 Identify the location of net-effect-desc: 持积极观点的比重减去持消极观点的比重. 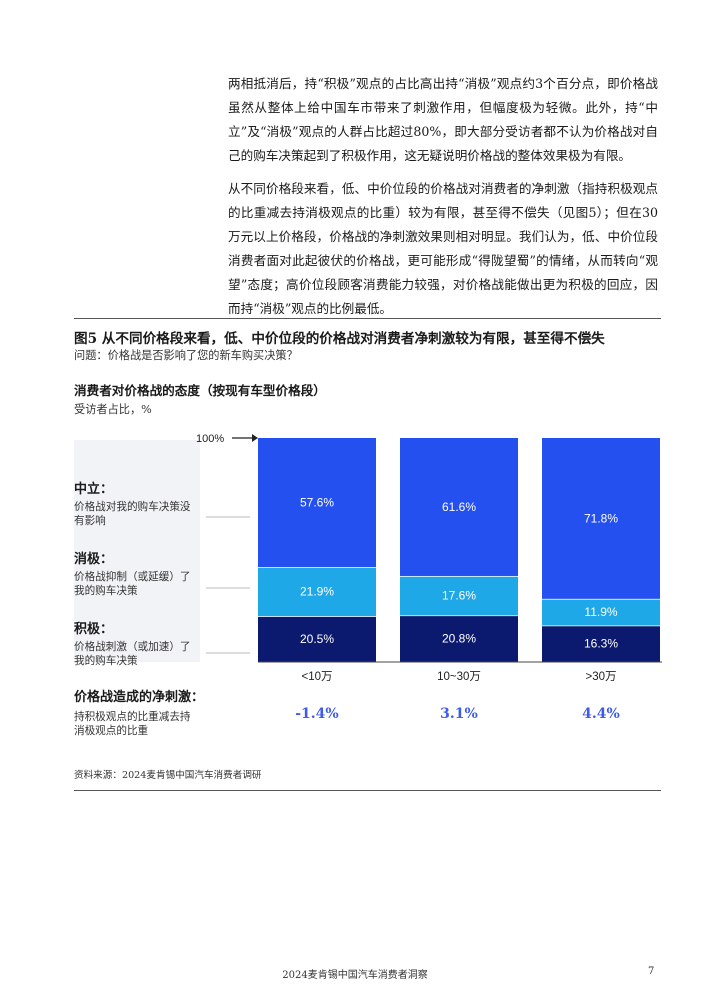
(132, 724).